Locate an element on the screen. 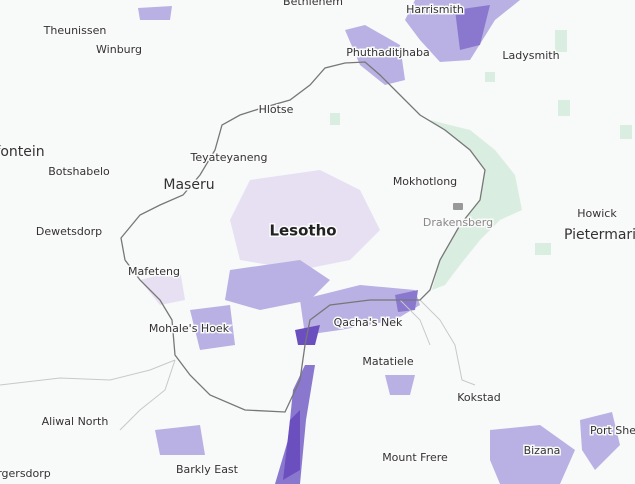 This screenshot has height=484, width=635. town-label: Botshabelo is located at coordinates (79, 171).